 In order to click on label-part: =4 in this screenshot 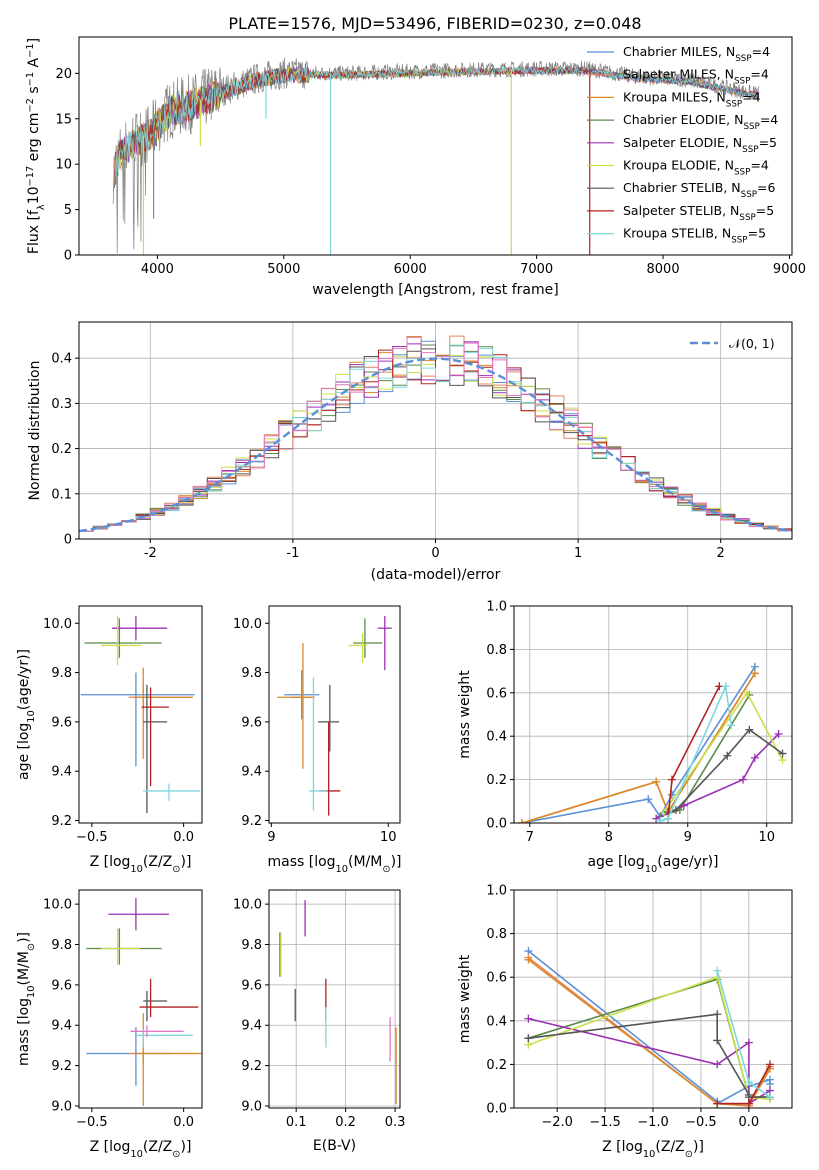, I will do `click(751, 96)`.